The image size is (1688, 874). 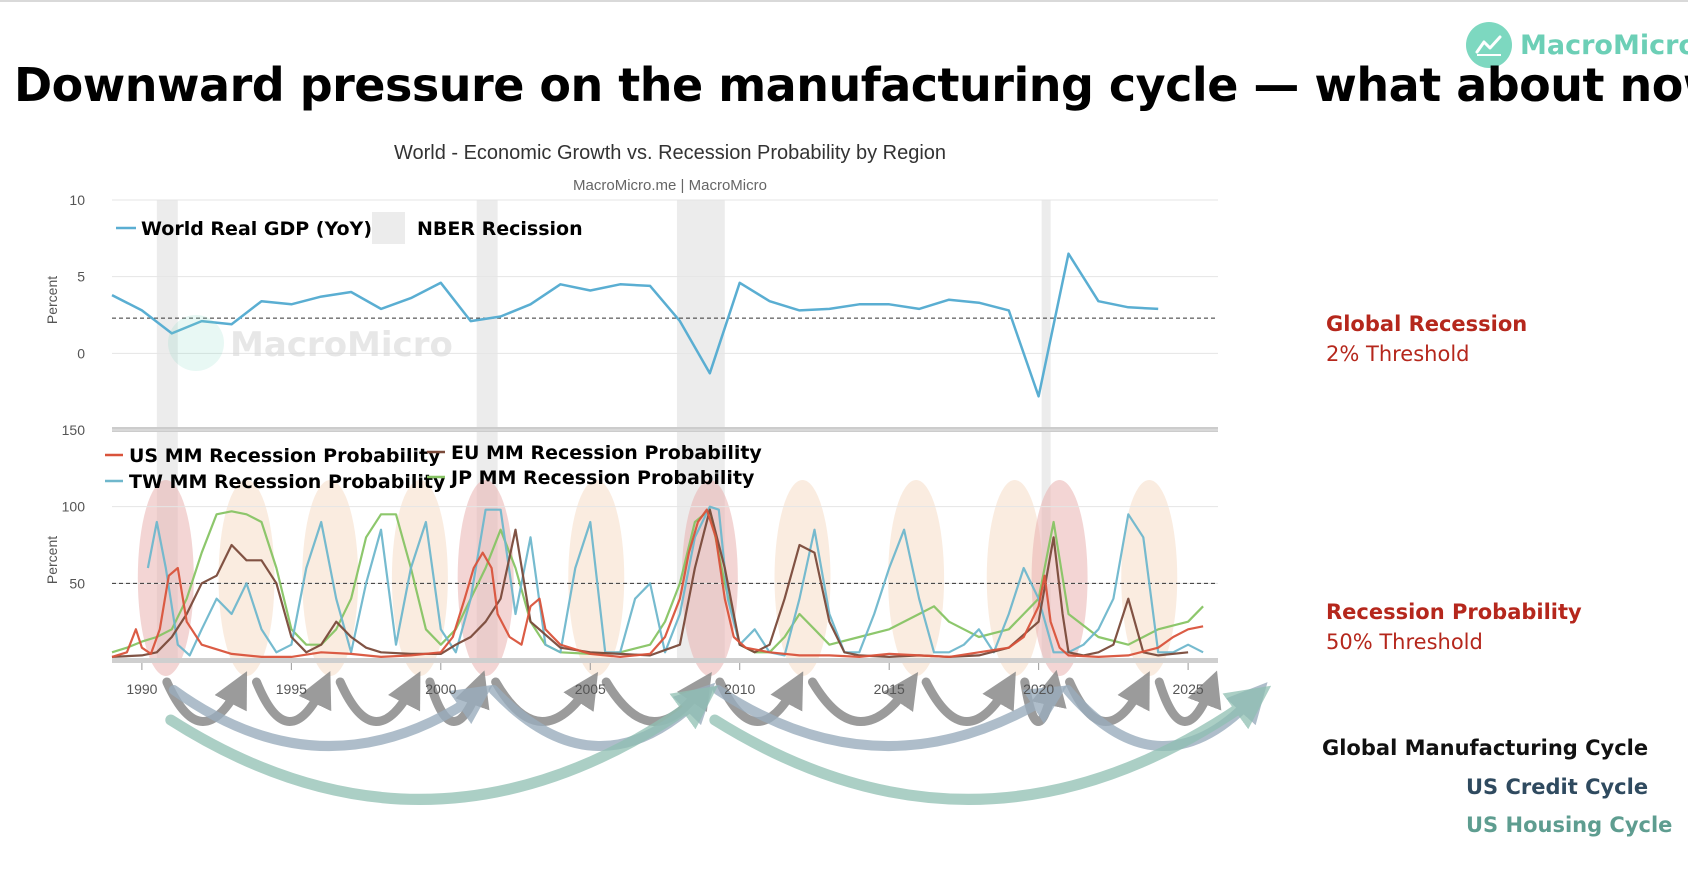 I want to click on x-axis-bar, so click(x=665, y=660).